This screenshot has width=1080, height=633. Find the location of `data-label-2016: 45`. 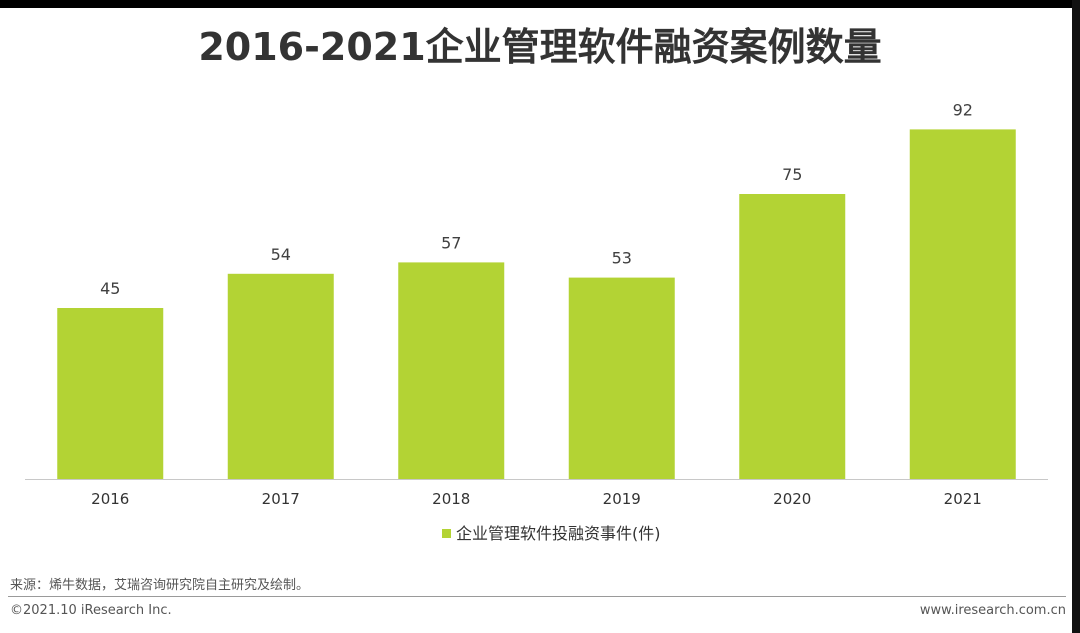

data-label-2016: 45 is located at coordinates (110, 288).